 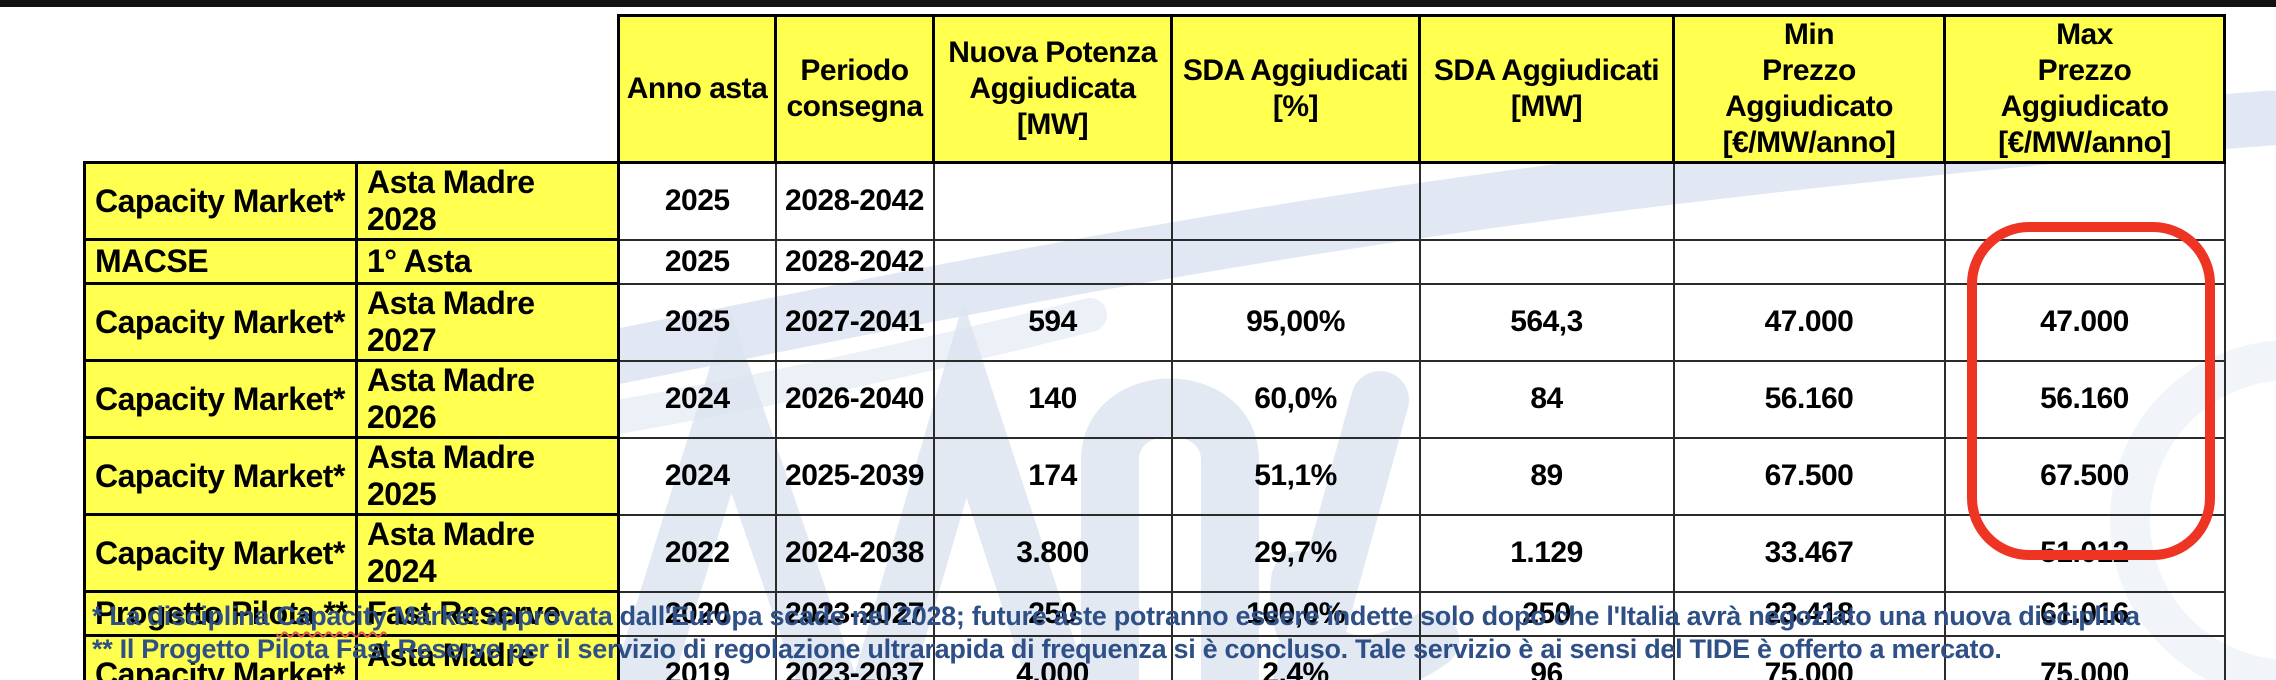 What do you see at coordinates (854, 399) in the screenshot?
I see `periodo-cell: 2026-2040` at bounding box center [854, 399].